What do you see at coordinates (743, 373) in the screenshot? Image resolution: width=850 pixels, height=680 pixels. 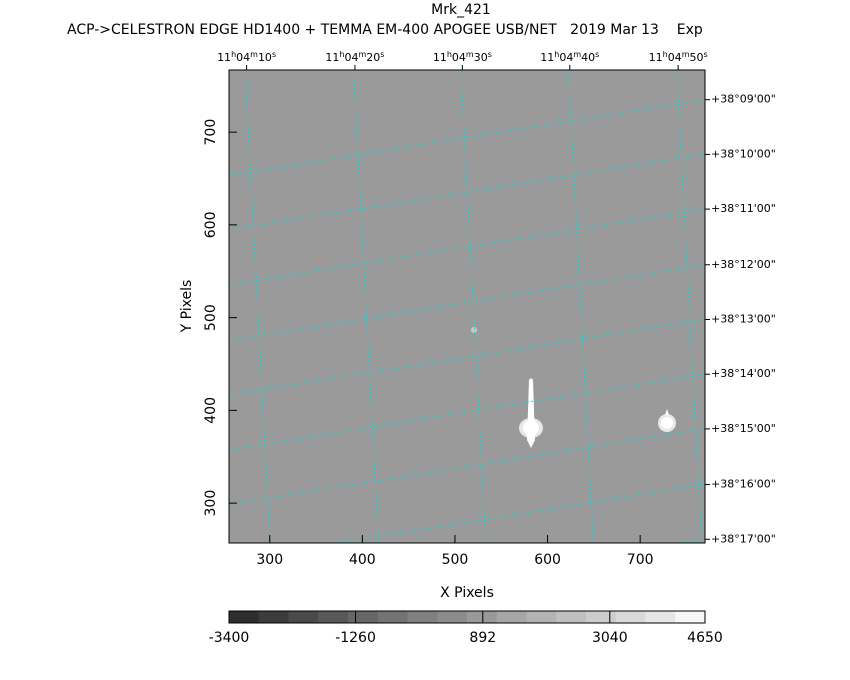 I see `right-tick-label: +38°14'00"` at bounding box center [743, 373].